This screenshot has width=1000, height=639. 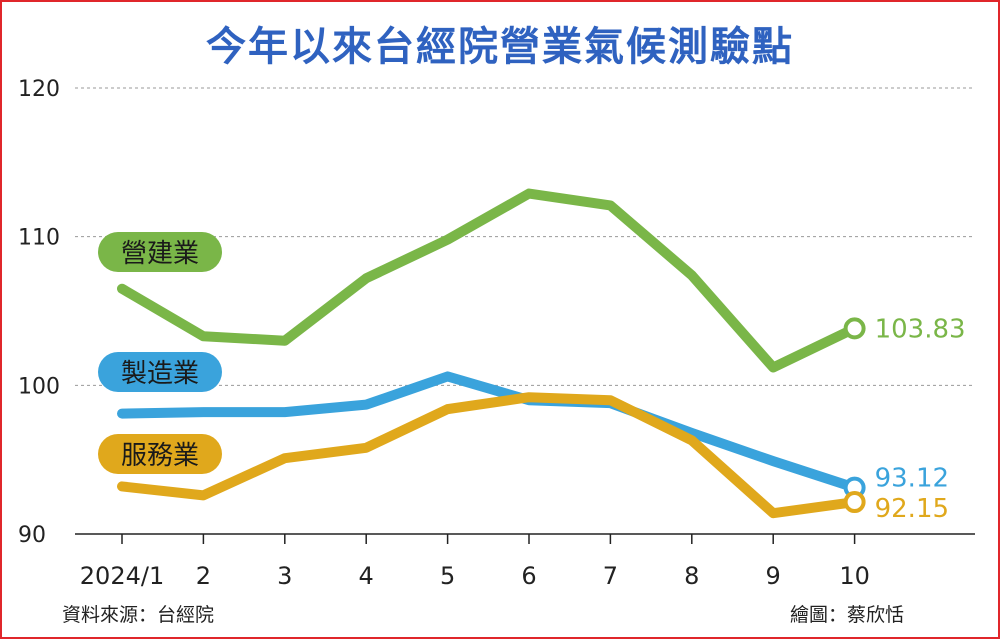 I want to click on x-tick-label: 6, so click(x=528, y=576).